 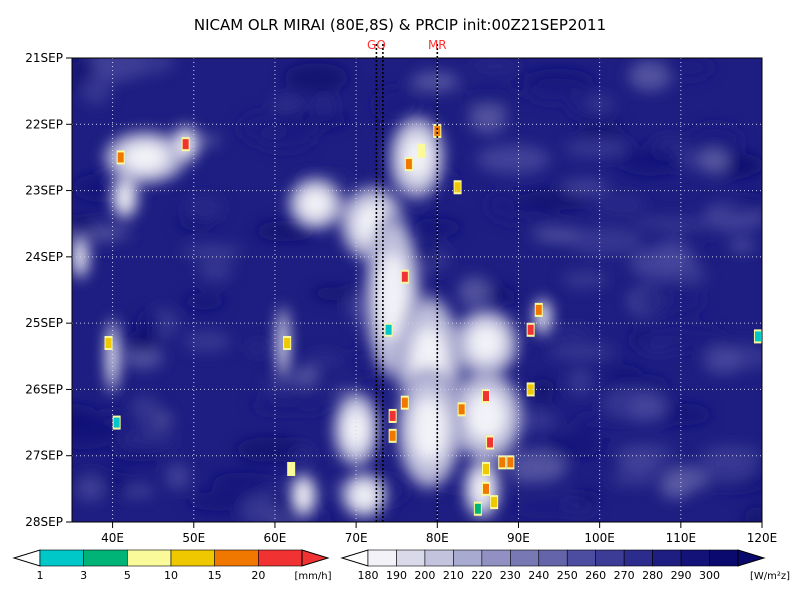 I want to click on x-tick-label: 80E, so click(x=437, y=538).